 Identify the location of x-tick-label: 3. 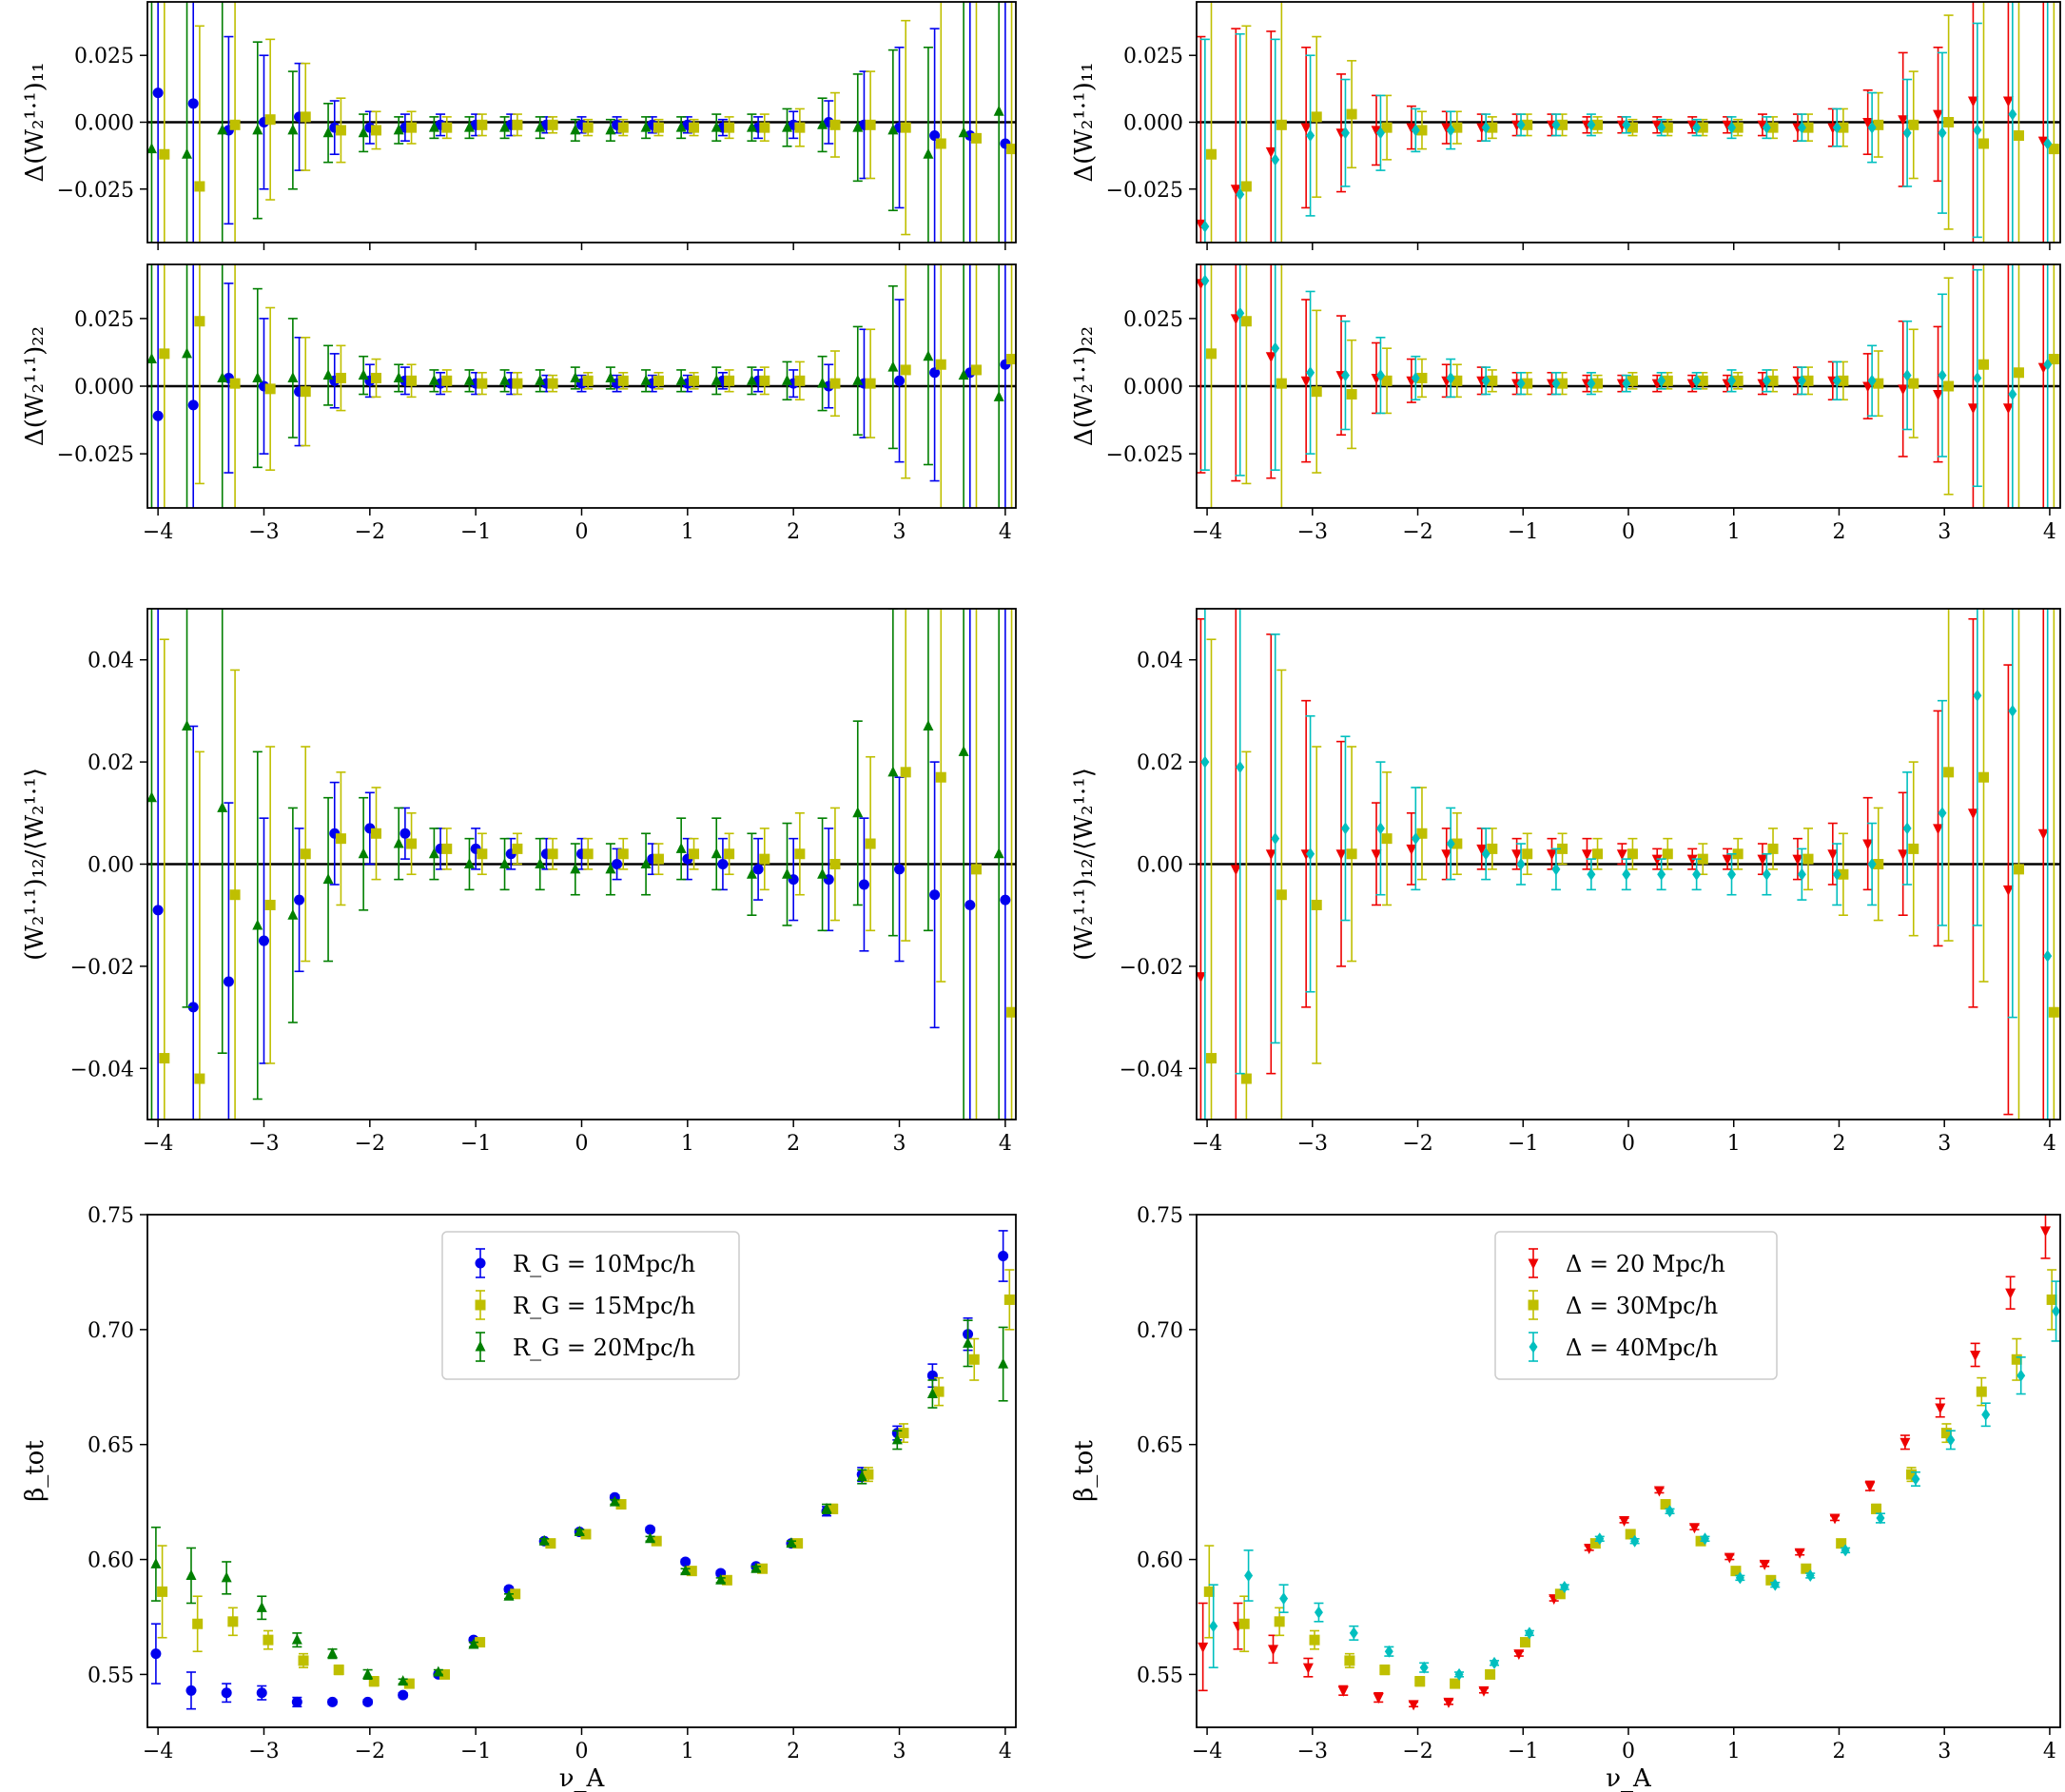
(899, 1752).